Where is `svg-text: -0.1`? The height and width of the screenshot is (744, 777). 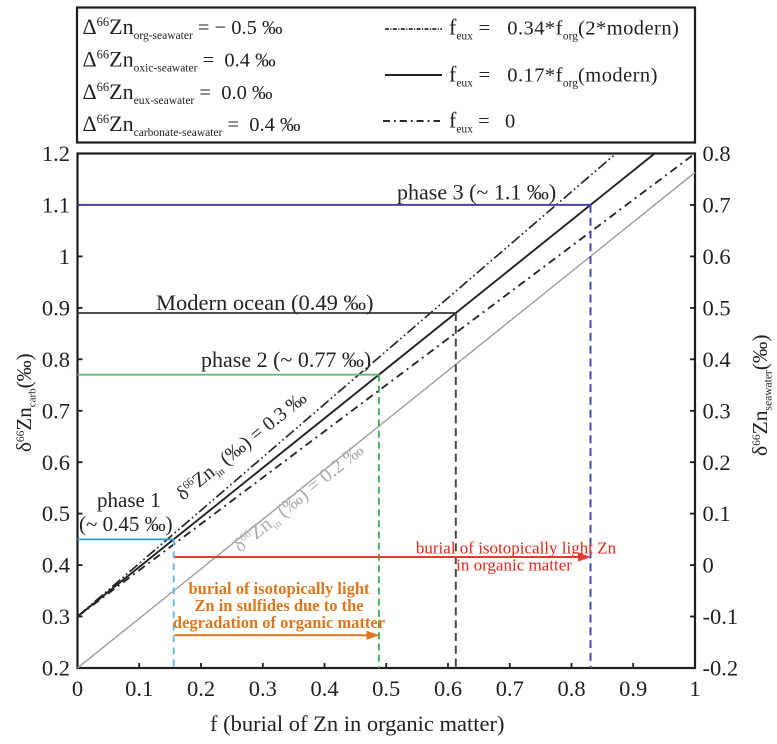
svg-text: -0.1 is located at coordinates (721, 616).